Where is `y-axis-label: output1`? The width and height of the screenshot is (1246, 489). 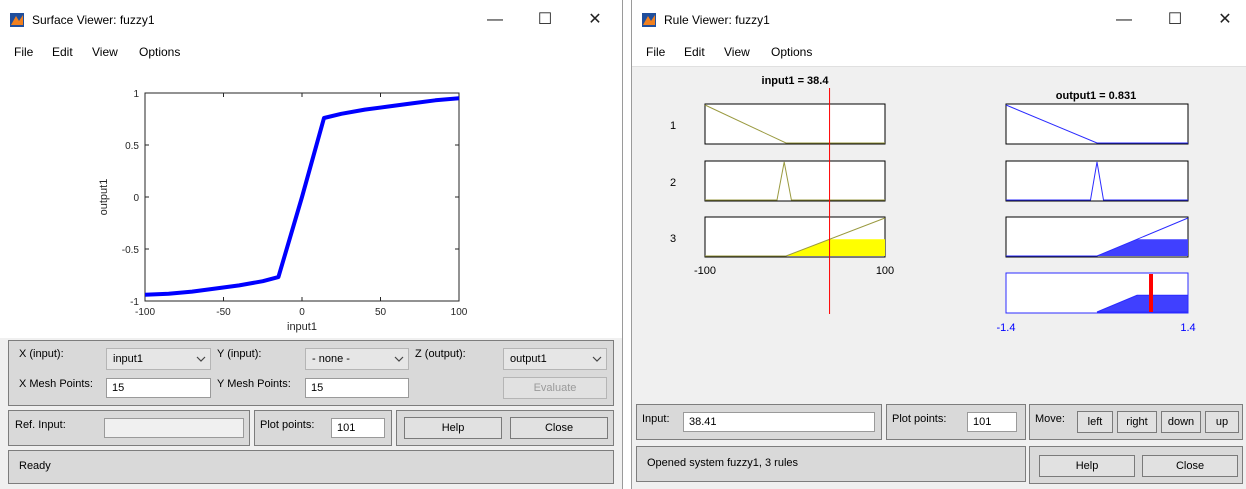
y-axis-label: output1 is located at coordinates (104, 197).